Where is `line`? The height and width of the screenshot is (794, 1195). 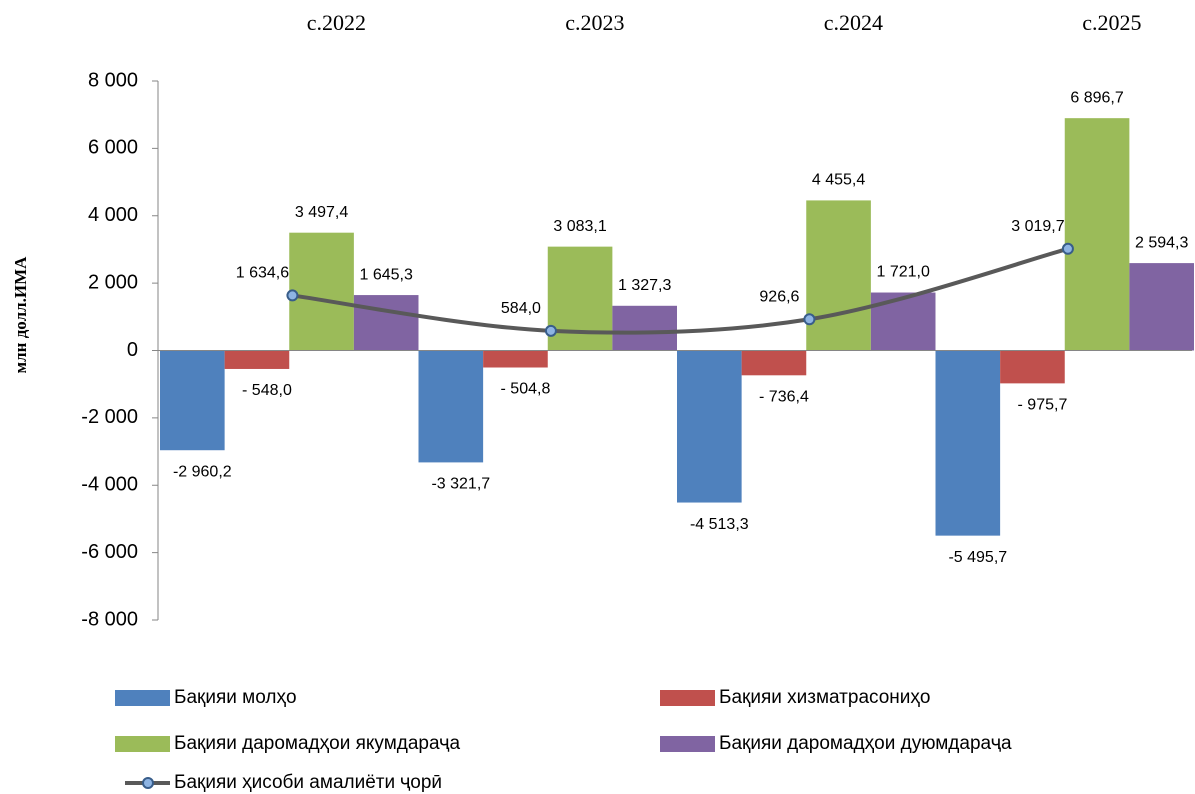
line is located at coordinates (680, 290).